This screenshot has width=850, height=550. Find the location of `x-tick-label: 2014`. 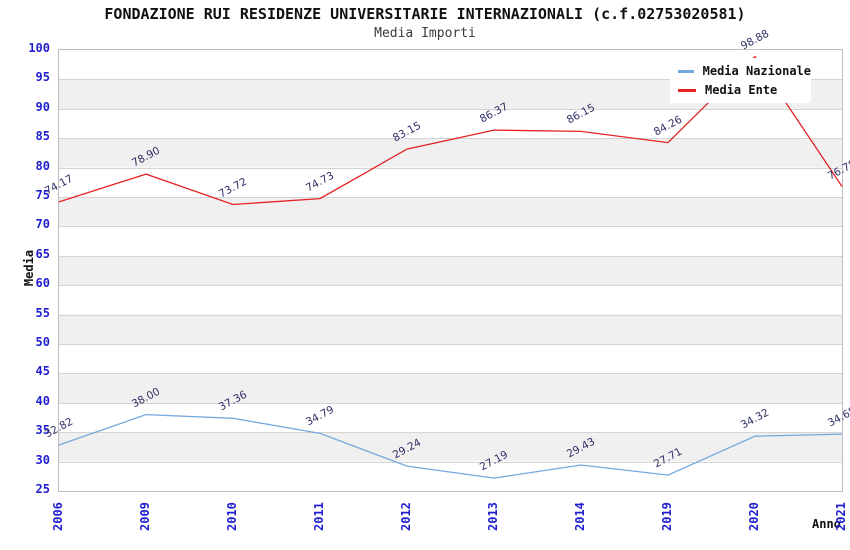

x-tick-label: 2014 is located at coordinates (580, 516).